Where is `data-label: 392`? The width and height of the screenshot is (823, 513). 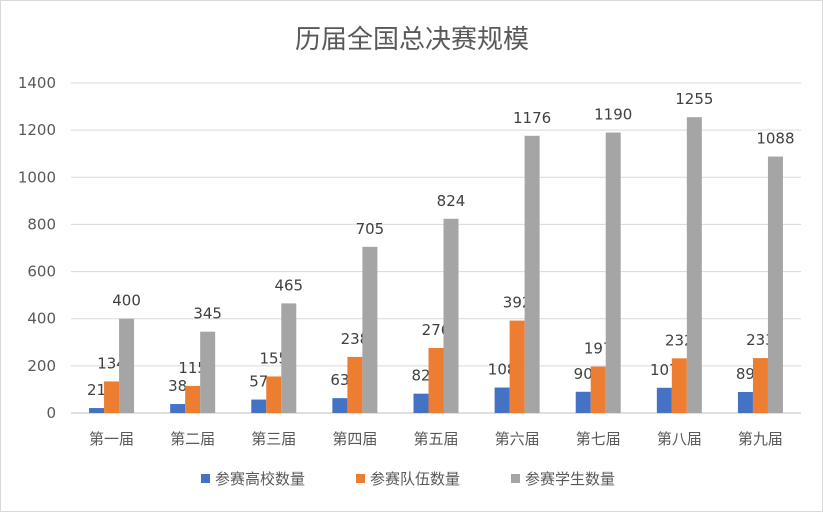
data-label: 392 is located at coordinates (517, 303).